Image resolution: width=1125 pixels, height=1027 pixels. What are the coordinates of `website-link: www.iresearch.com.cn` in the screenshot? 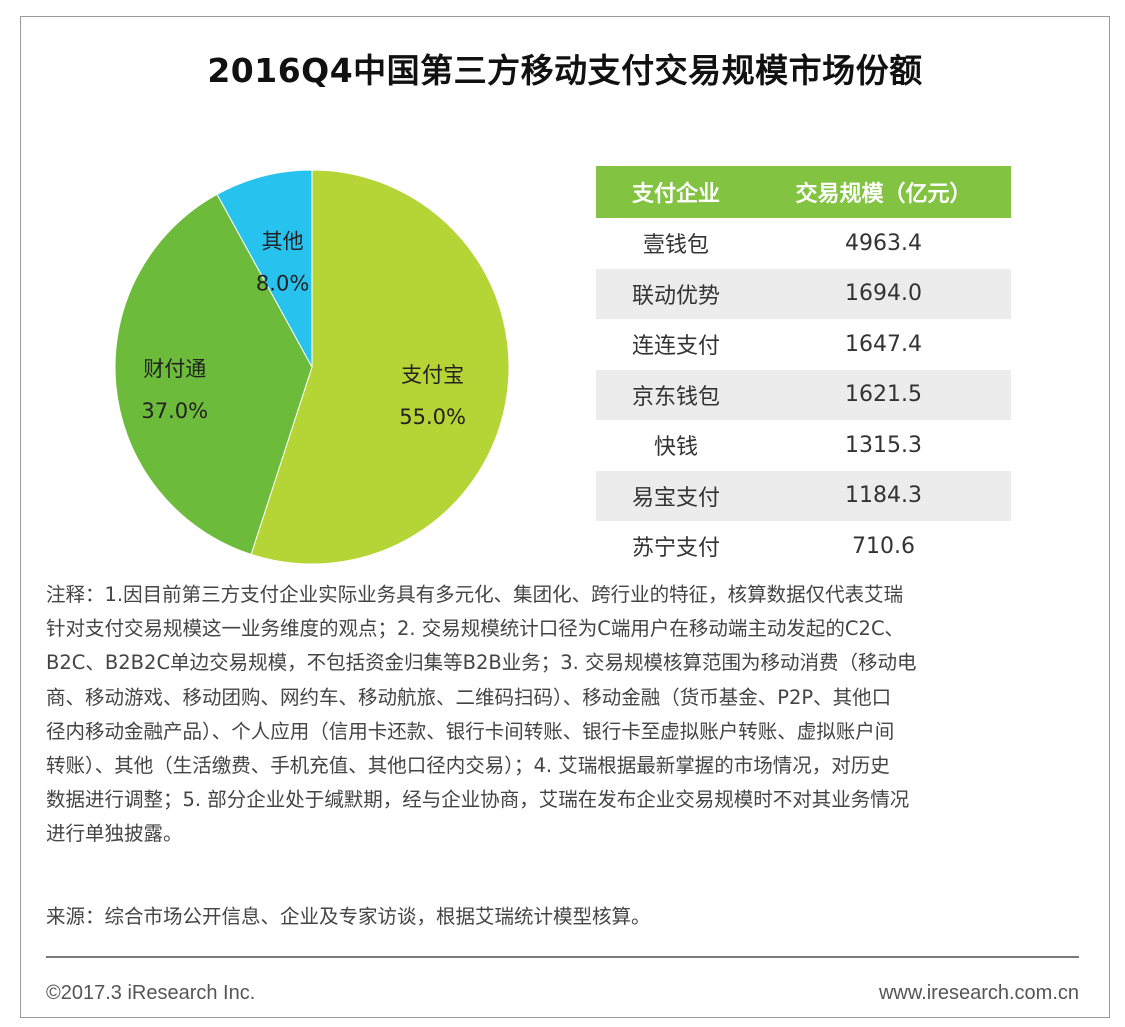 It's located at (978, 993).